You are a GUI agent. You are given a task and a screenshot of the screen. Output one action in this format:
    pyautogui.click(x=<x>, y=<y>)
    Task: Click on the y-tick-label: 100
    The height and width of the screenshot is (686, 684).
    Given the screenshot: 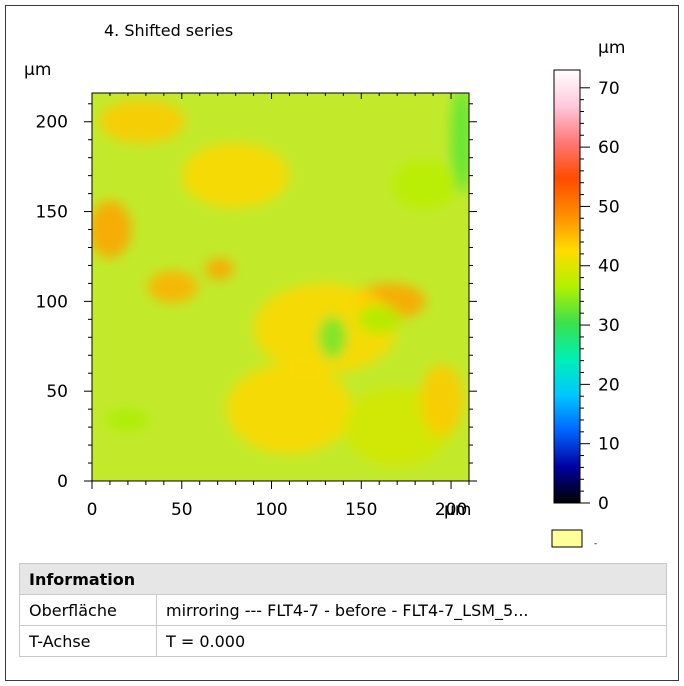 What is the action you would take?
    pyautogui.click(x=52, y=302)
    